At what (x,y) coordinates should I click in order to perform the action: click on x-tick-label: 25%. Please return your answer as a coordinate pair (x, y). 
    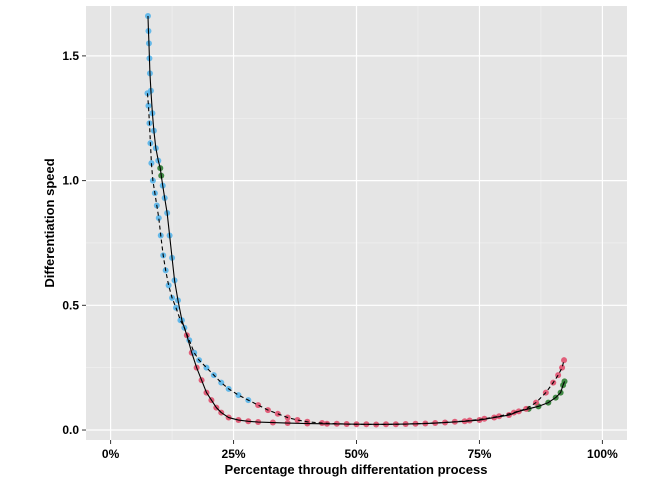
    Looking at the image, I should click on (234, 454).